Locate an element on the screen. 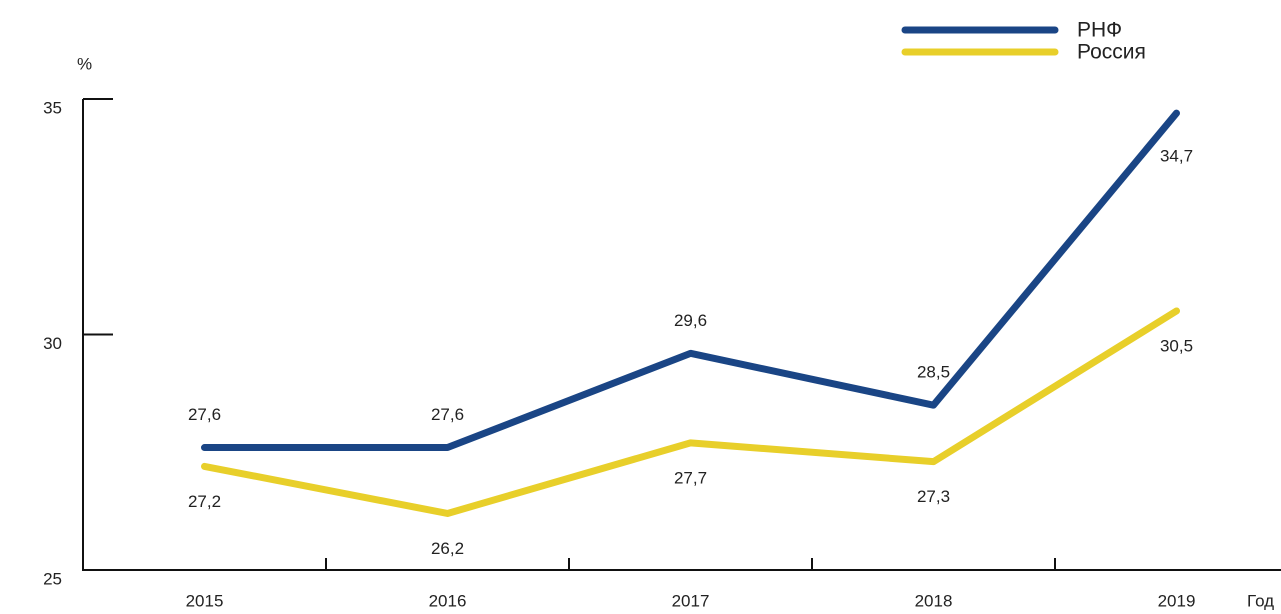 This screenshot has height=614, width=1281. data-label: 28,5 is located at coordinates (933, 372).